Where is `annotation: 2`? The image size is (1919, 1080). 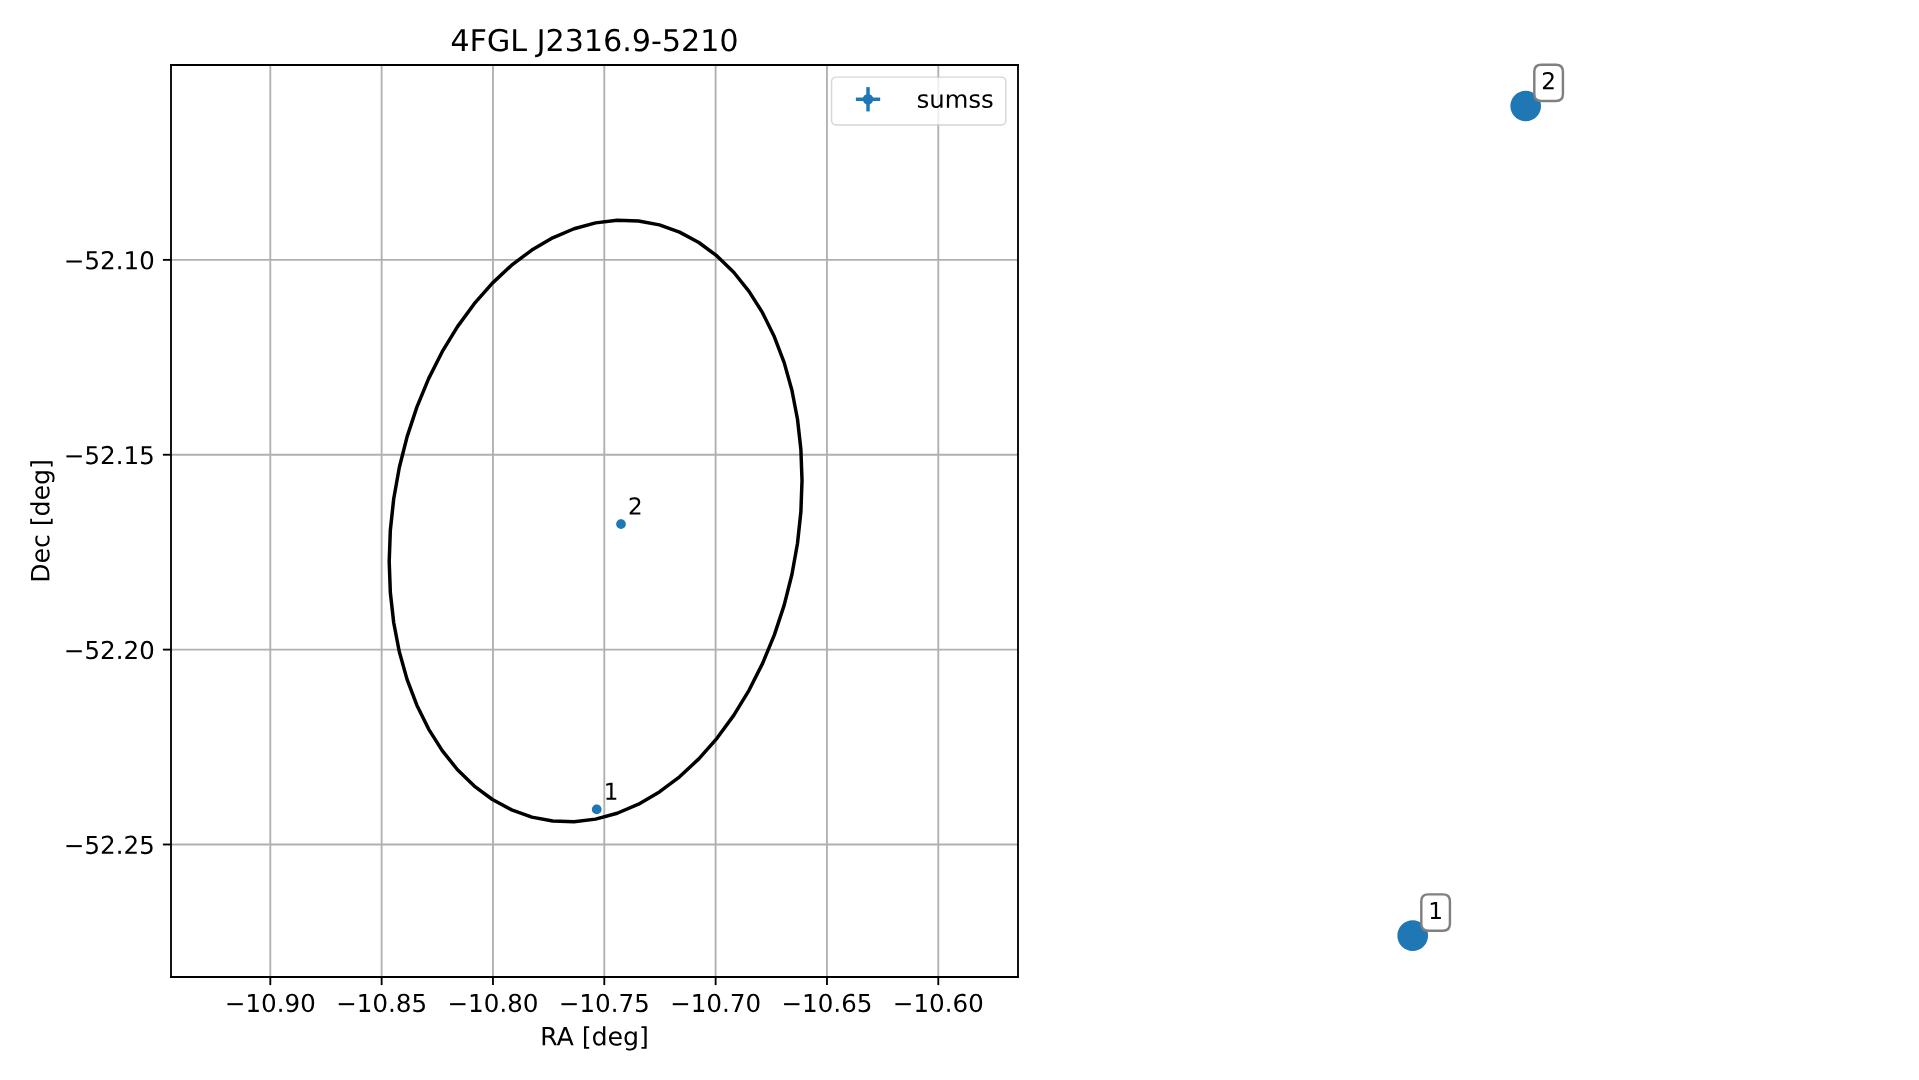 annotation: 2 is located at coordinates (635, 506).